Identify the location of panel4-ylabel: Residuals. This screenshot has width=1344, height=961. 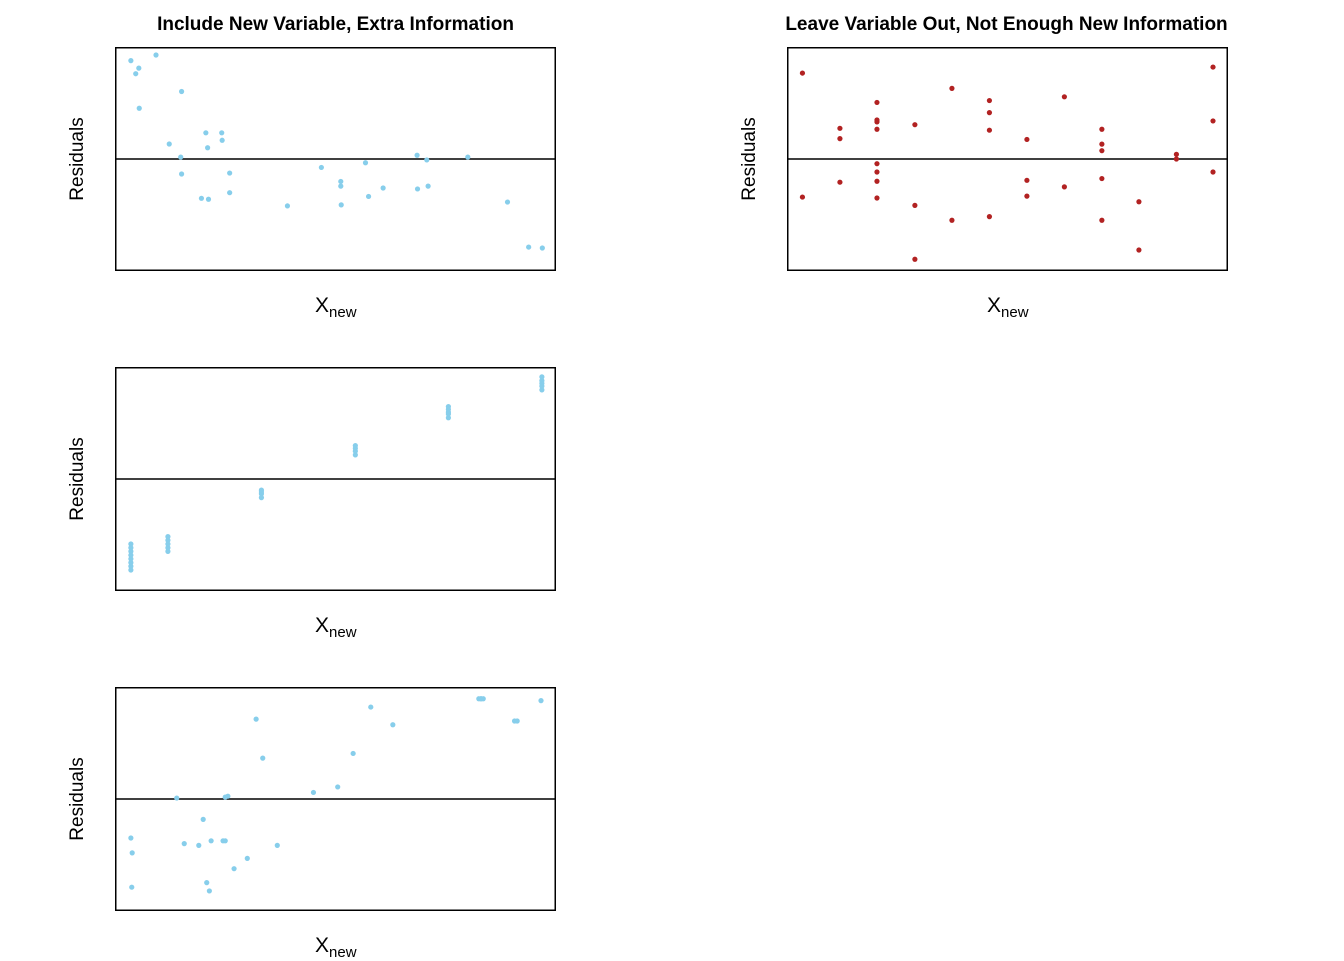
(77, 799).